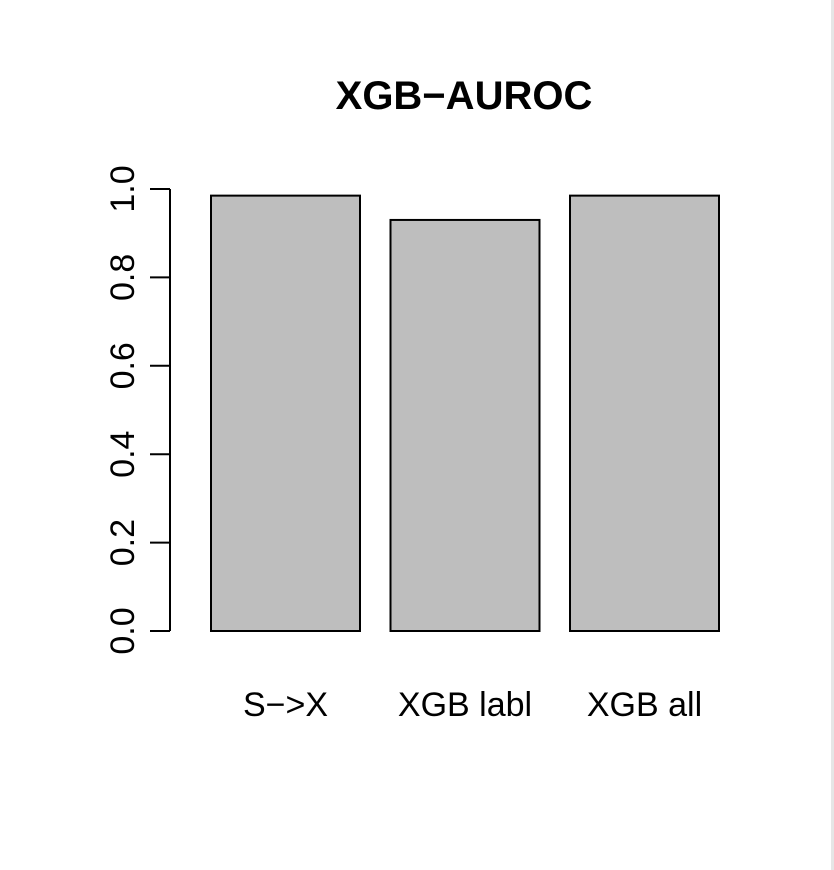  Describe the element at coordinates (123, 454) in the screenshot. I see `y-tick-label: 0.4` at that location.